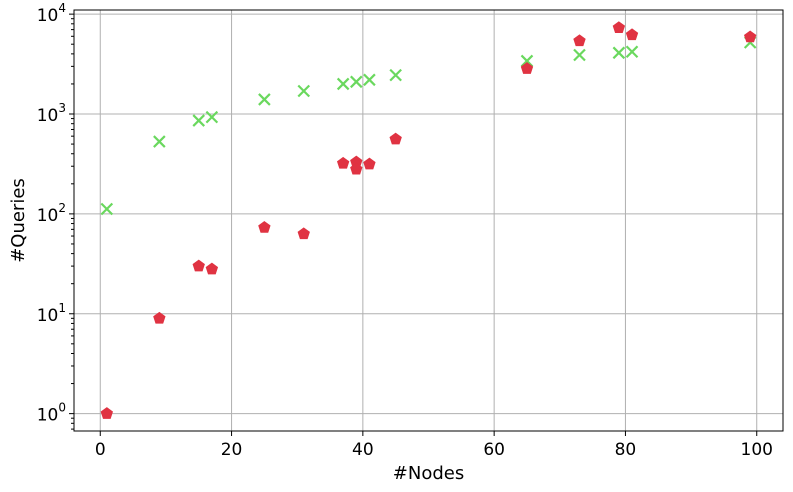 The height and width of the screenshot is (492, 793). I want to click on x-tick-label: 20, so click(232, 450).